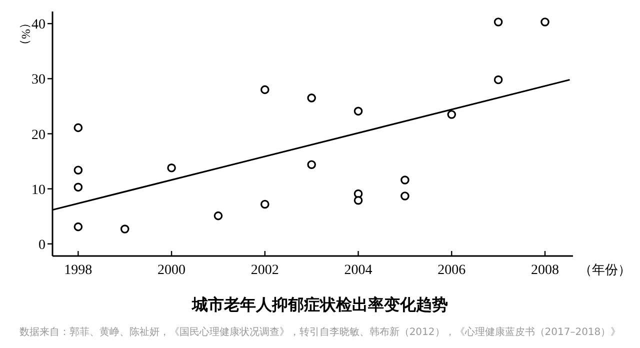 This screenshot has height=348, width=640. I want to click on x-tick-label: 2002, so click(264, 270).